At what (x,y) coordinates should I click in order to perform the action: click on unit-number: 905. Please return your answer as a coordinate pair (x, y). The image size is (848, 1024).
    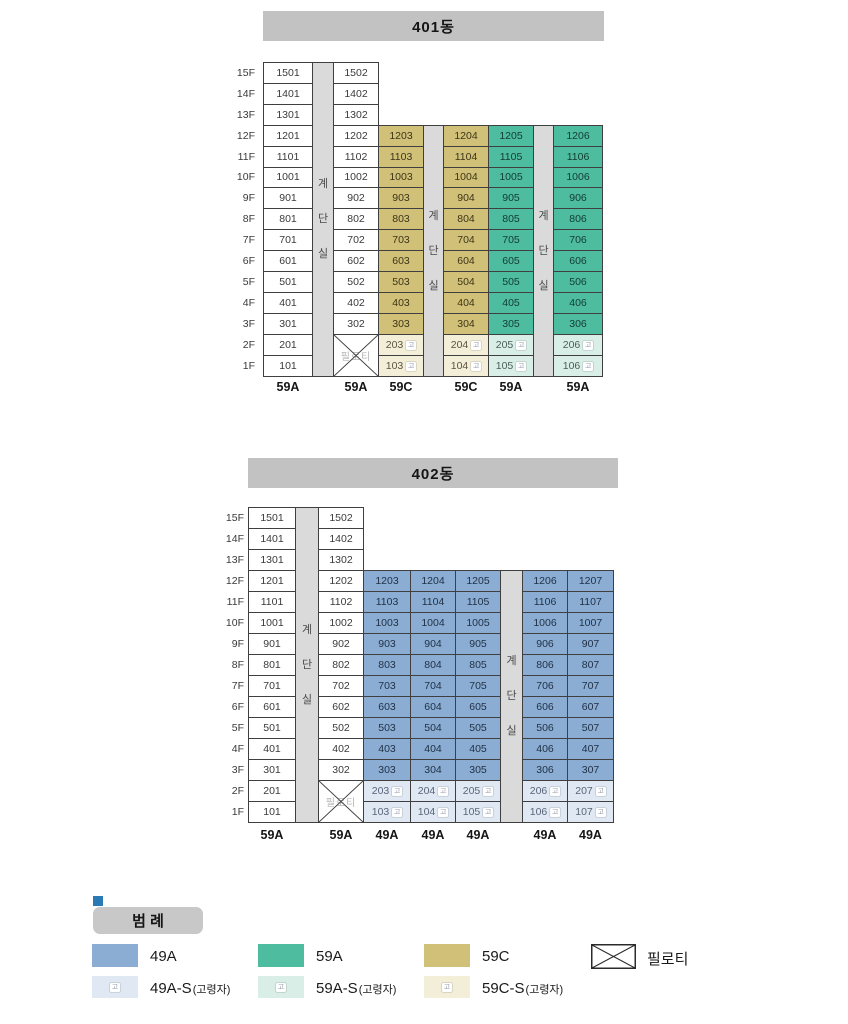
    Looking at the image, I should click on (478, 643).